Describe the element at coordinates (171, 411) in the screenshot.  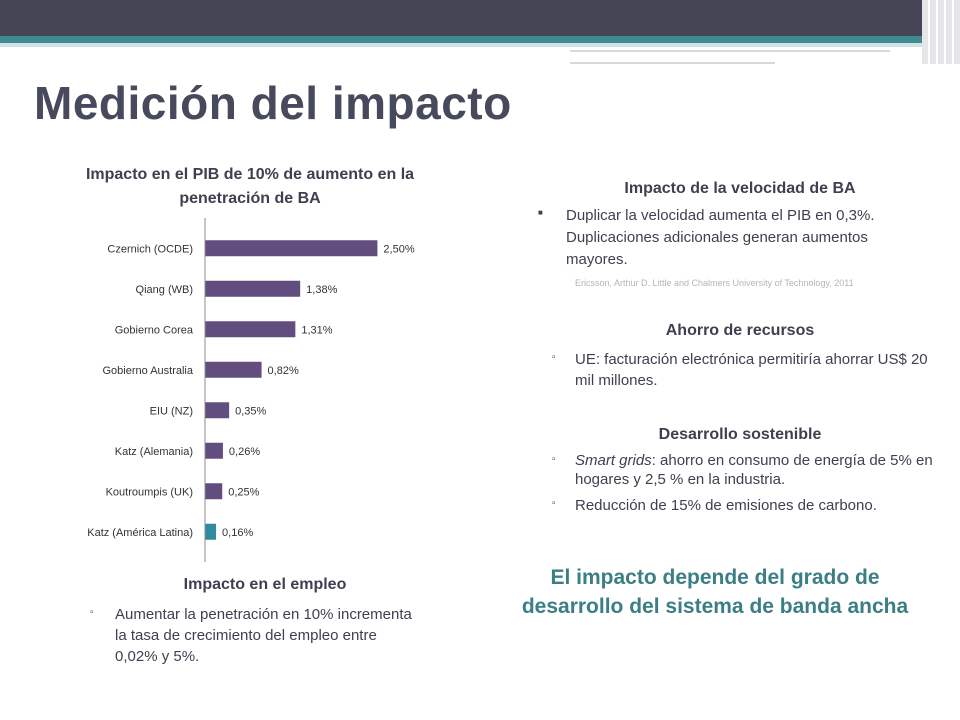
I see `category-label: EIU (NZ)` at that location.